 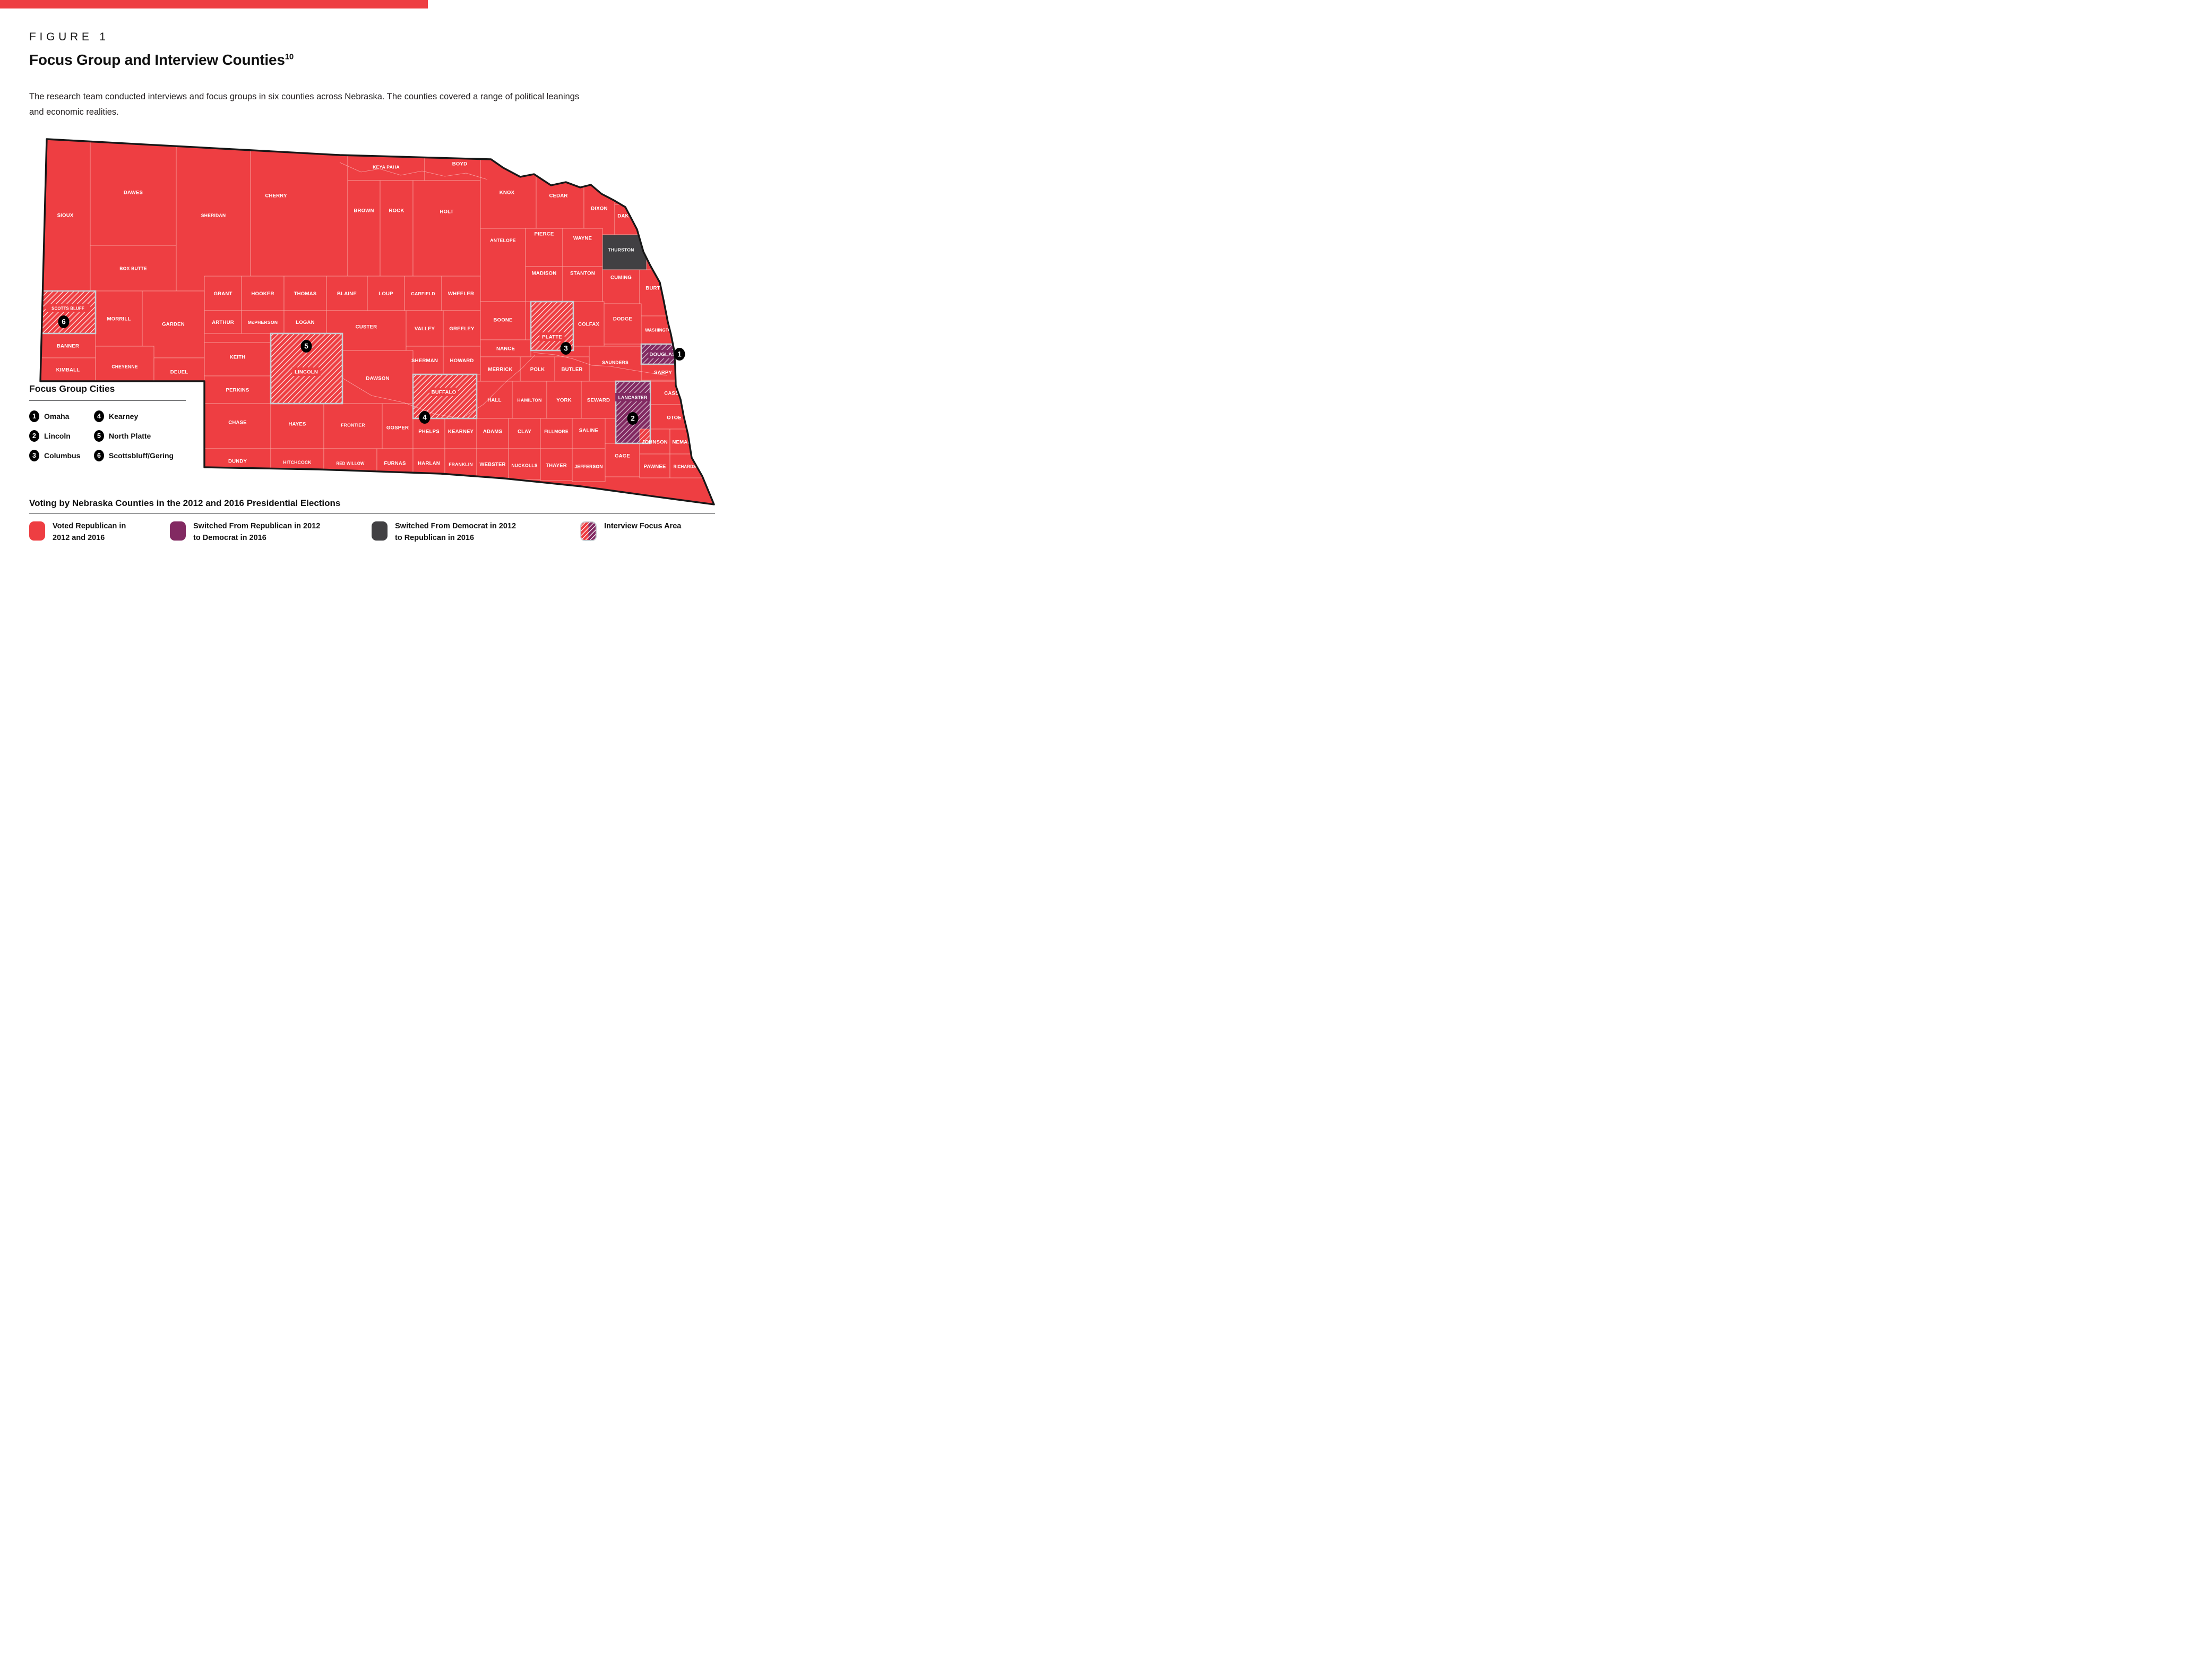 What do you see at coordinates (305, 293) in the screenshot?
I see `county-thomas` at bounding box center [305, 293].